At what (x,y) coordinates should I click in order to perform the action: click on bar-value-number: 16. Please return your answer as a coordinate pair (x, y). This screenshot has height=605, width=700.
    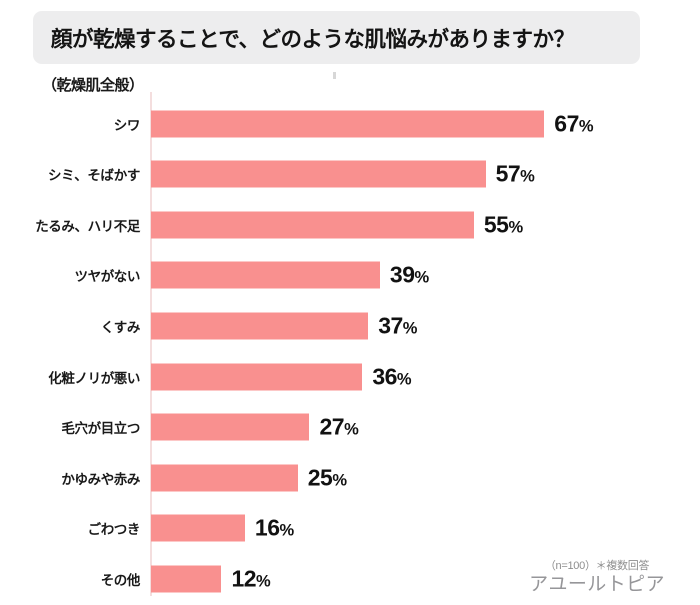
    Looking at the image, I should click on (267, 527).